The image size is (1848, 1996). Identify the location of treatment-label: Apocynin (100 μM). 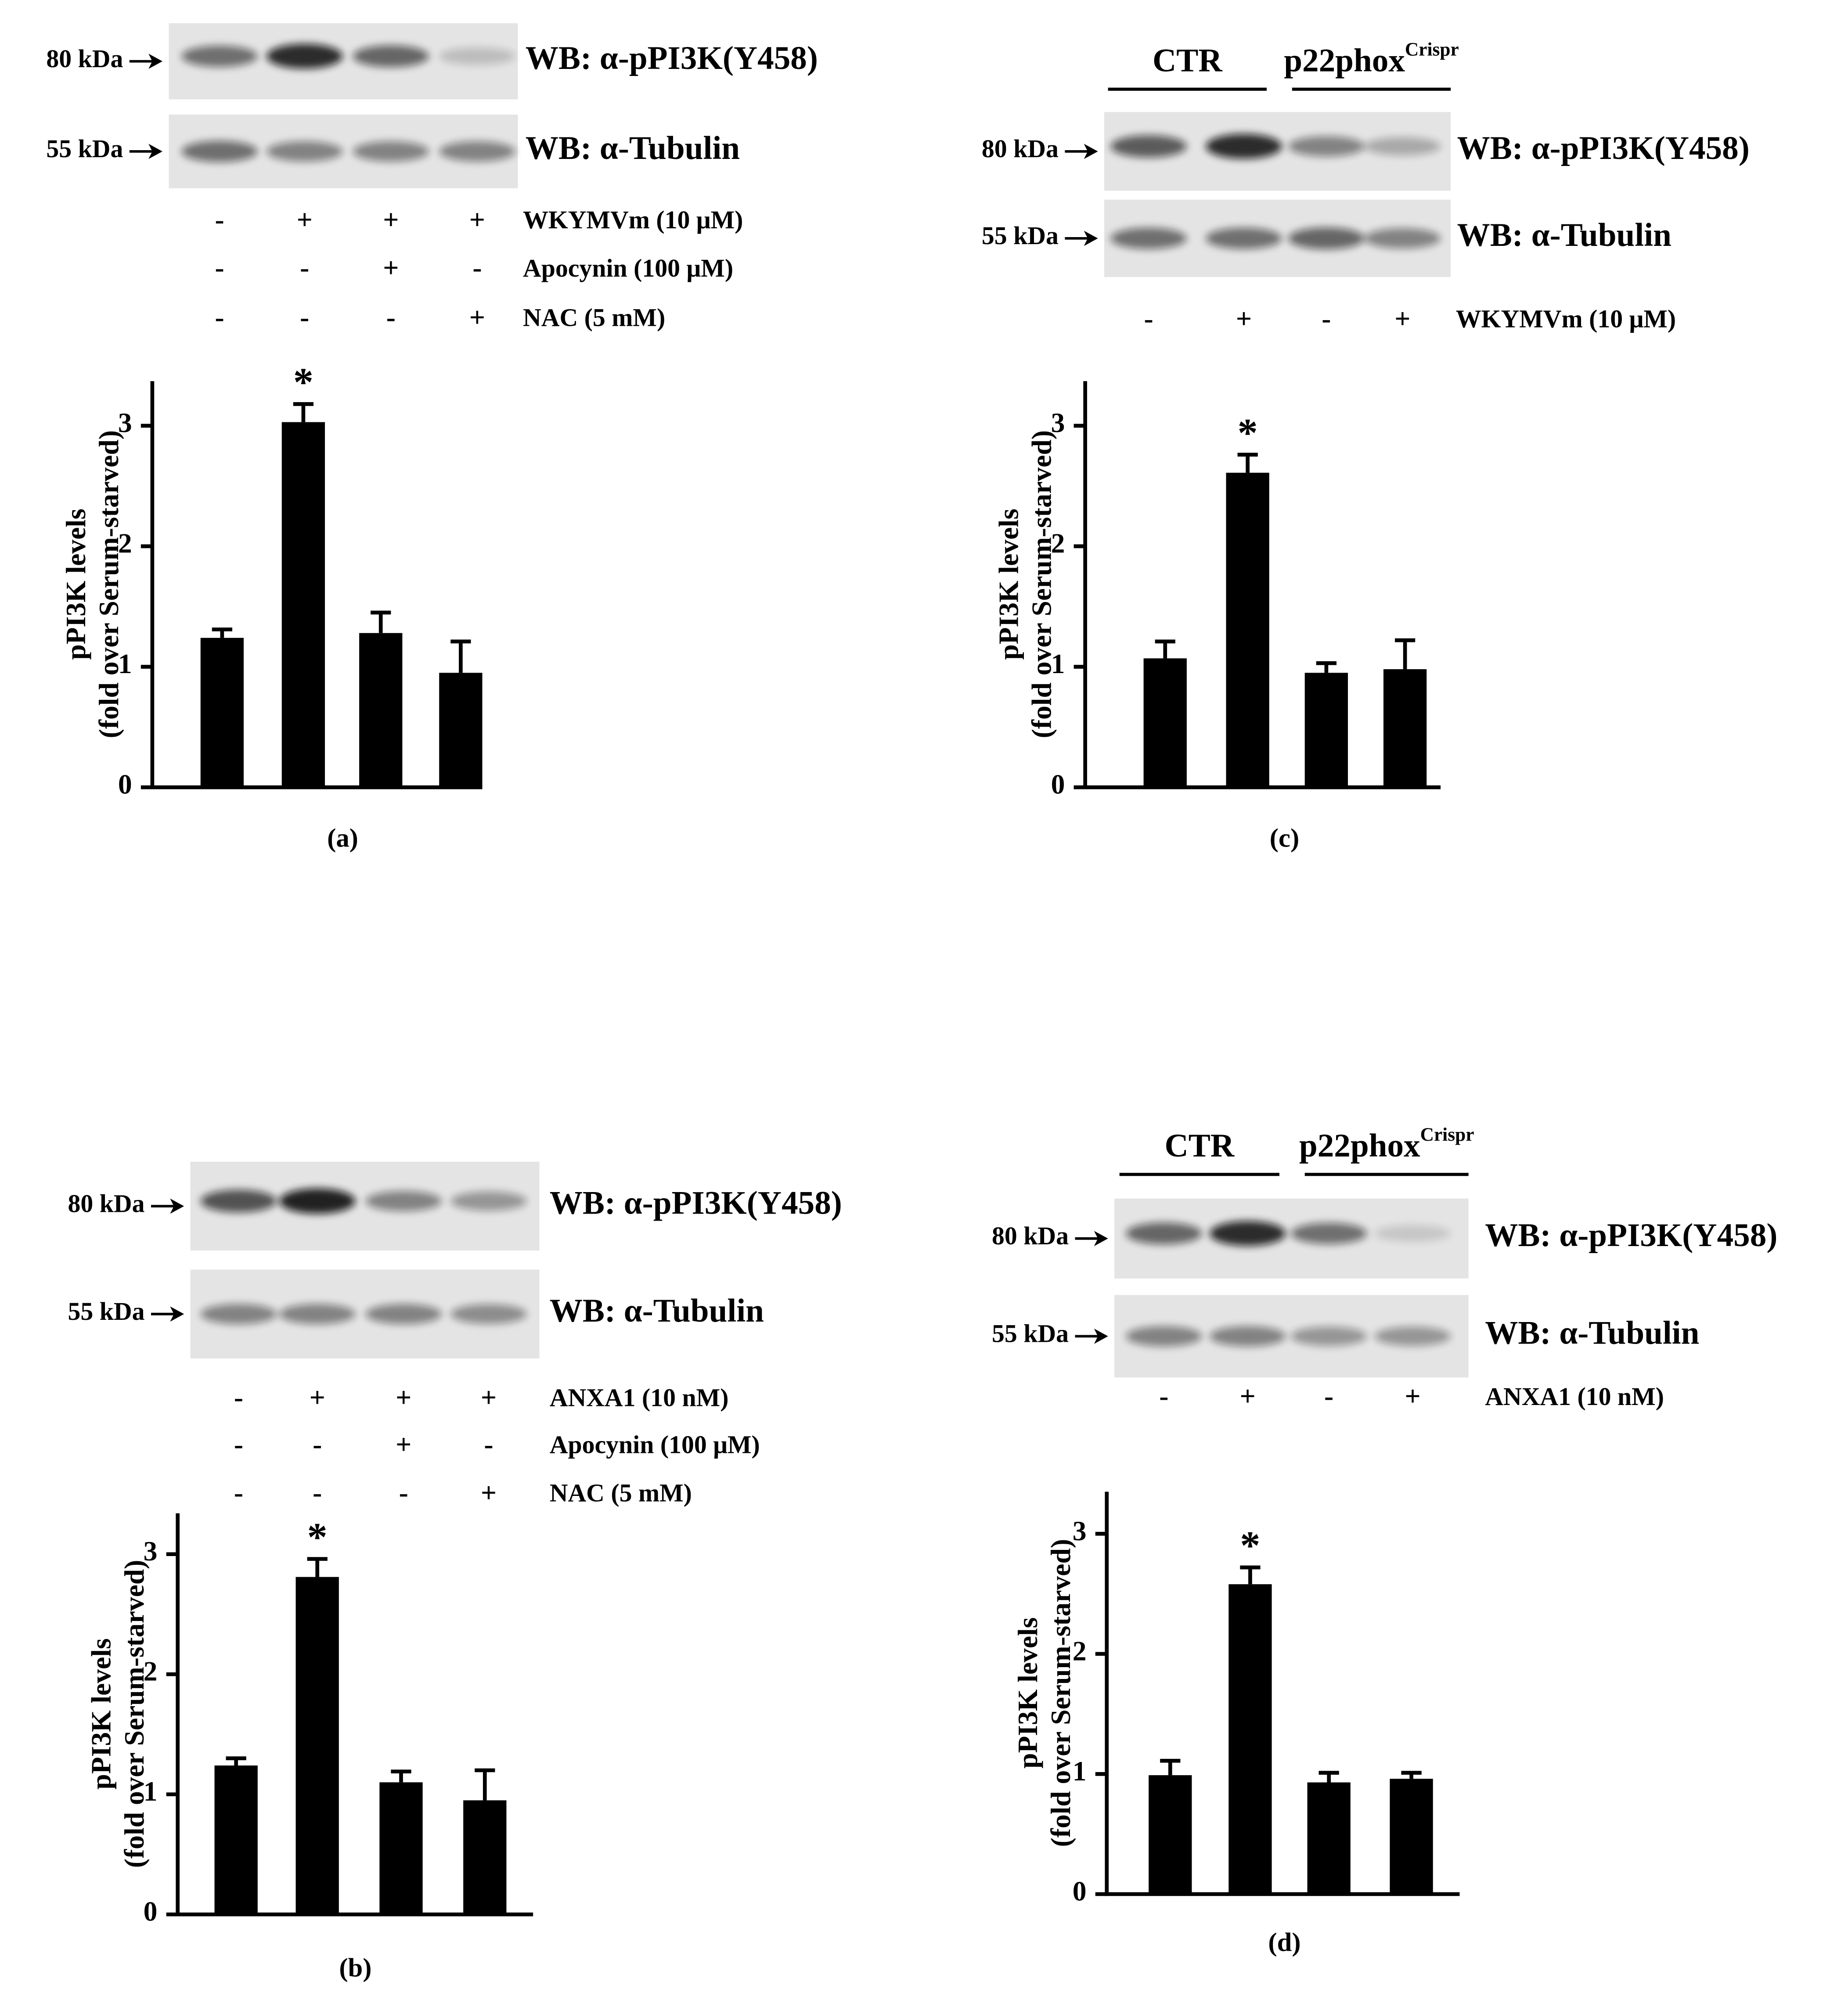
(655, 1444).